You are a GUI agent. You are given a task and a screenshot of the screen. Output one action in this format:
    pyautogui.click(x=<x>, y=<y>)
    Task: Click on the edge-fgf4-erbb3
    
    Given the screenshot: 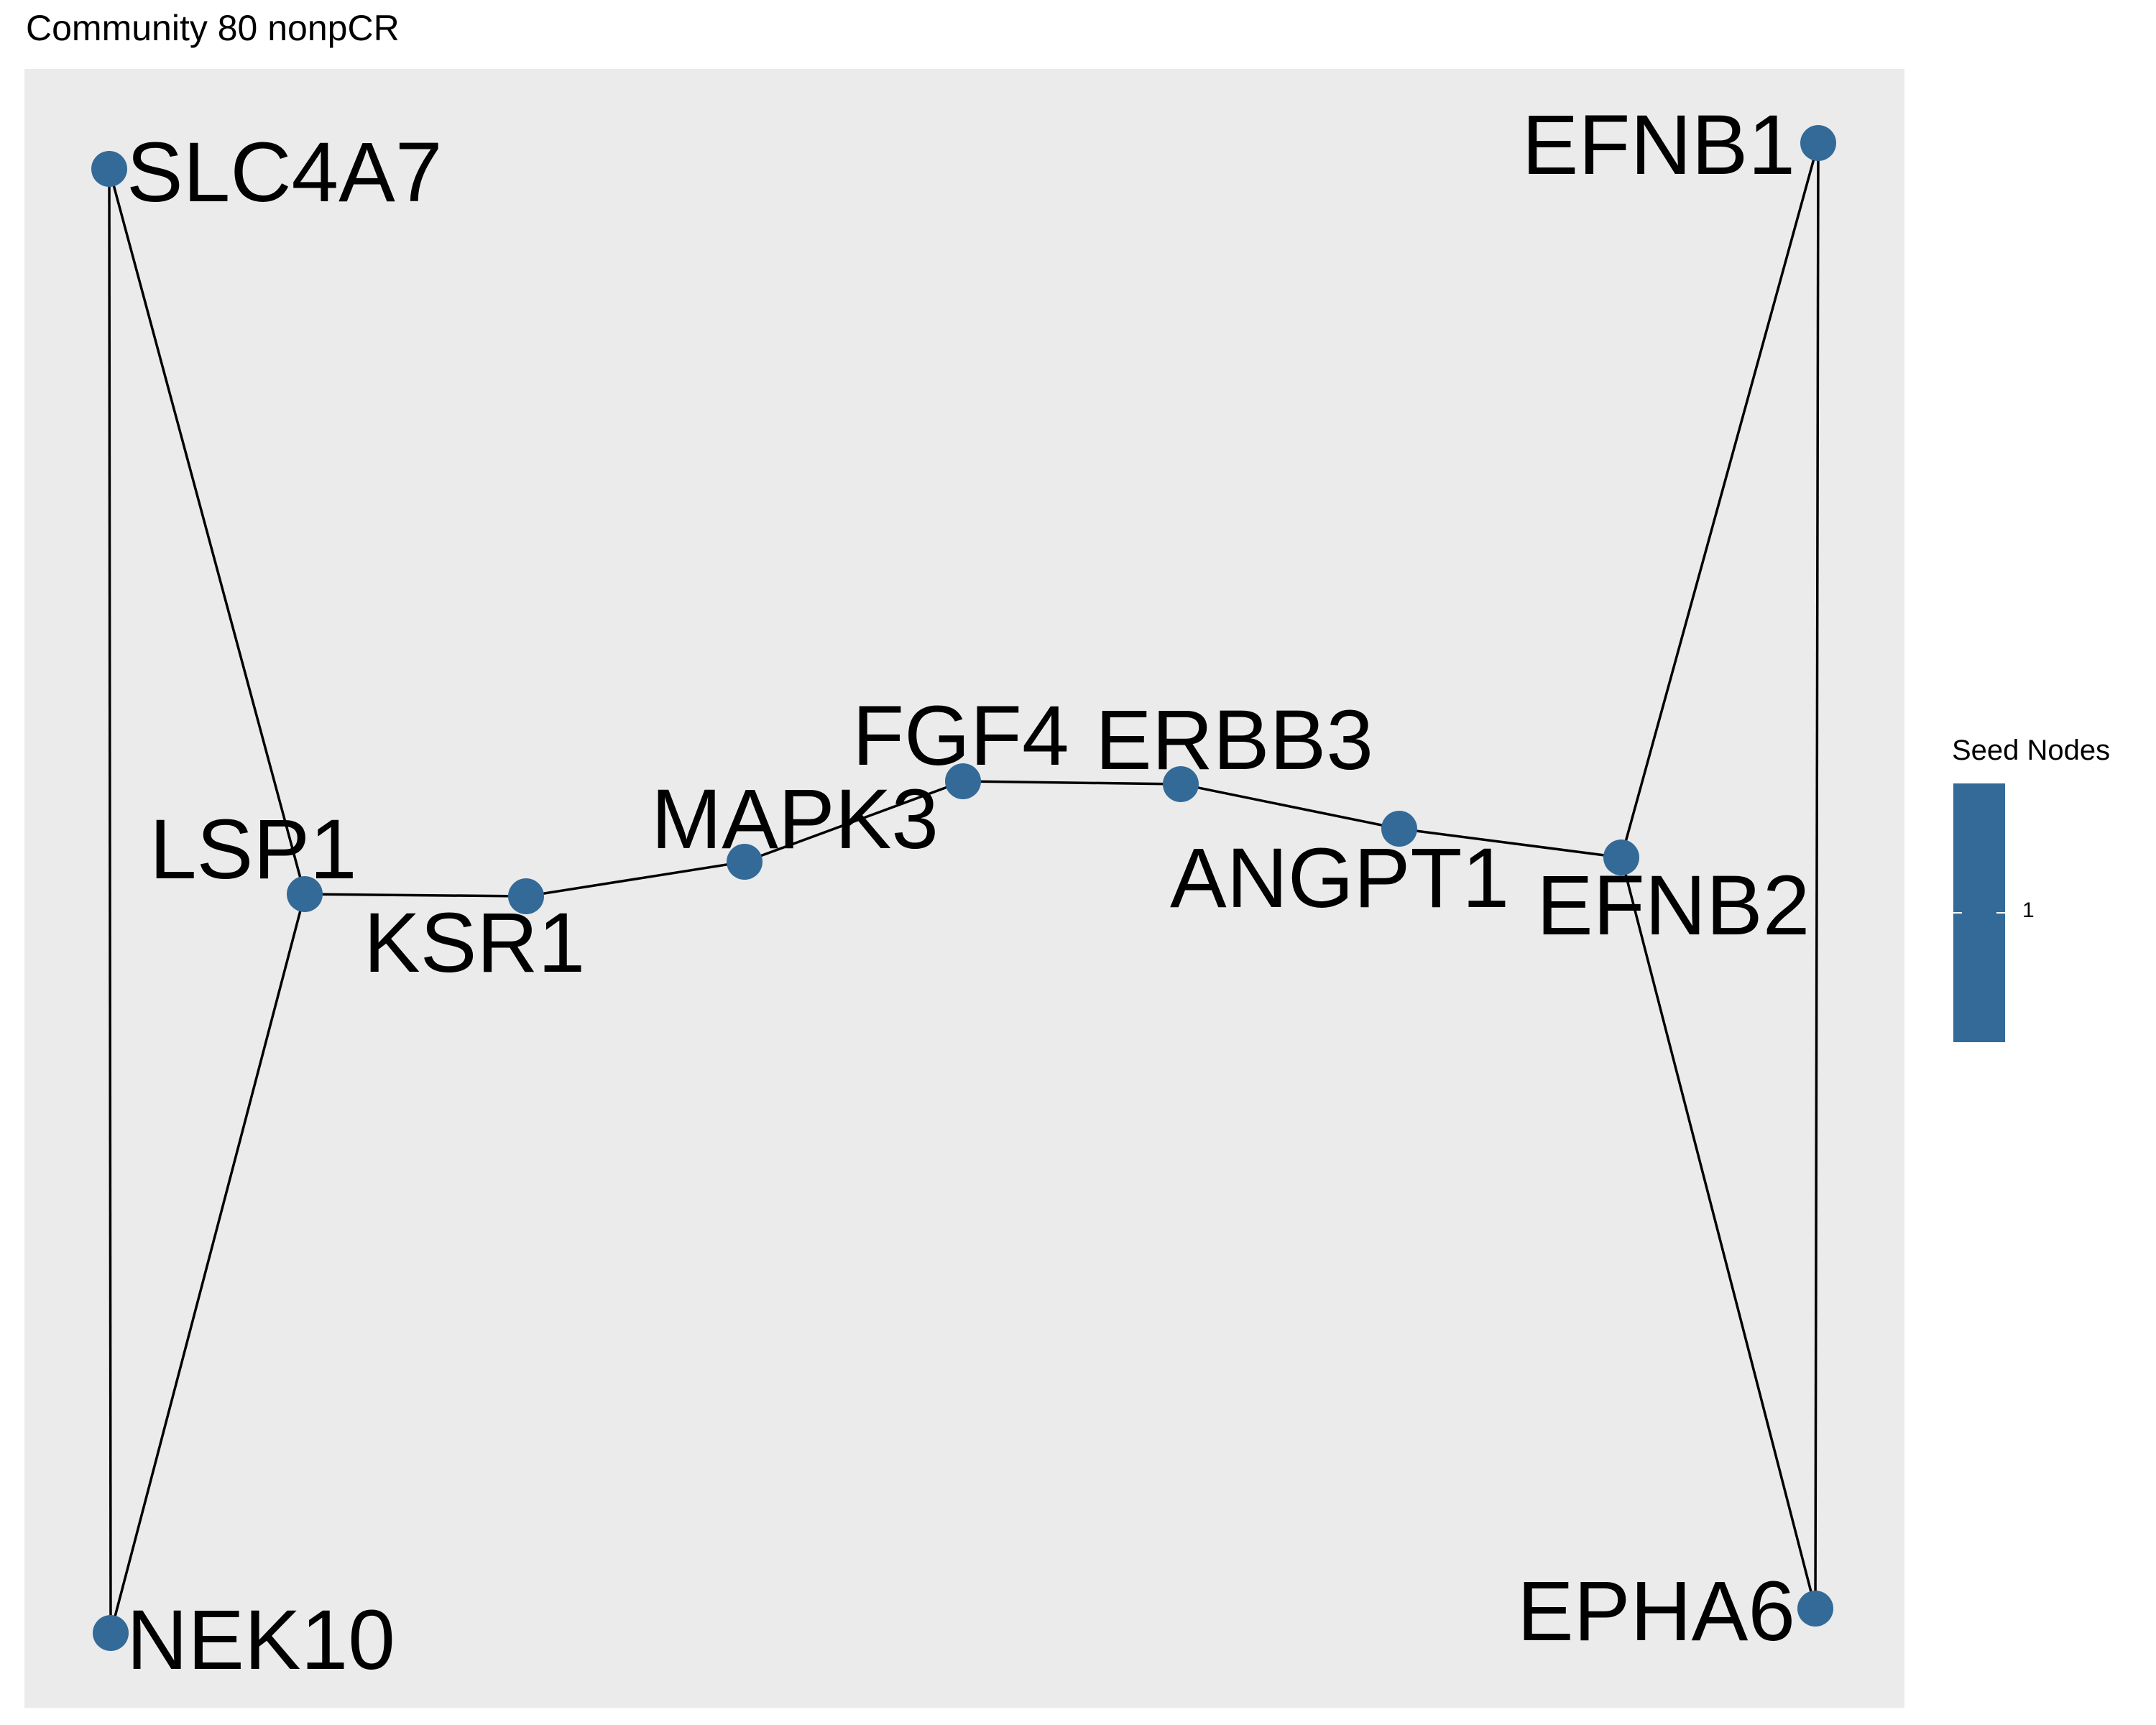 What is the action you would take?
    pyautogui.click(x=1071, y=783)
    